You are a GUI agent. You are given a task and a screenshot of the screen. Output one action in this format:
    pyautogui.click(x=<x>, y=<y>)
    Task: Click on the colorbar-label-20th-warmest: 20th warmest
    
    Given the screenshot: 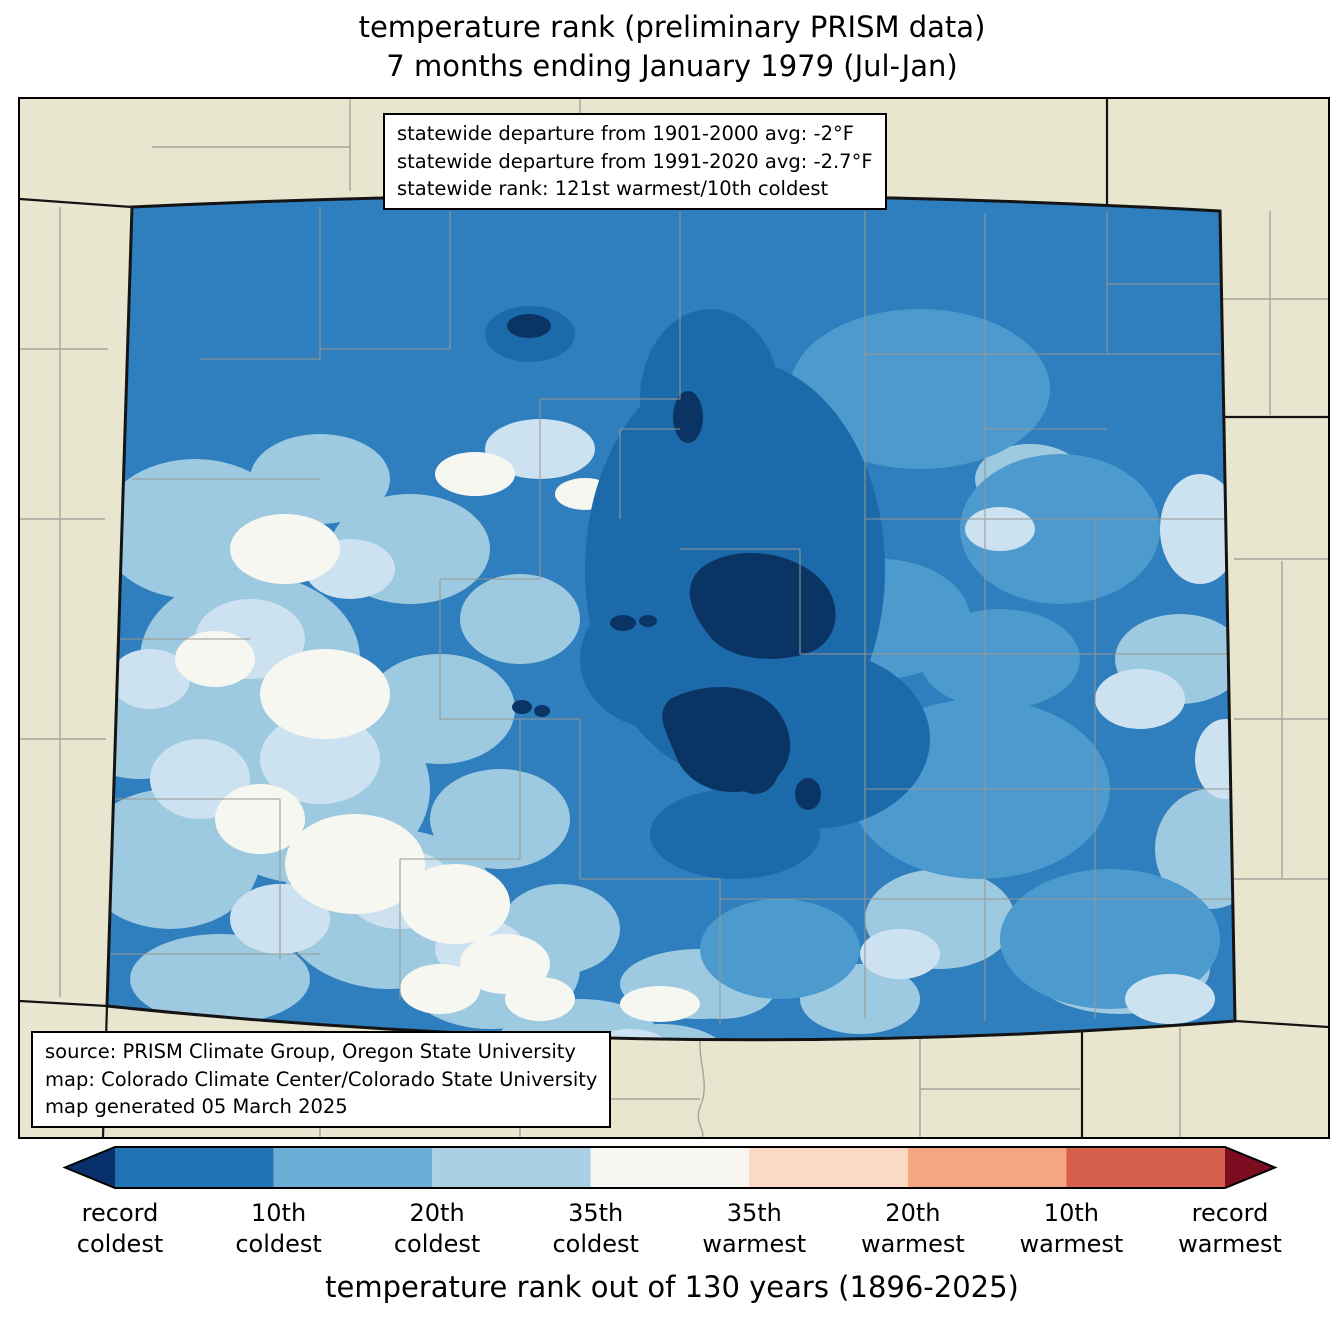 What is the action you would take?
    pyautogui.click(x=912, y=1228)
    